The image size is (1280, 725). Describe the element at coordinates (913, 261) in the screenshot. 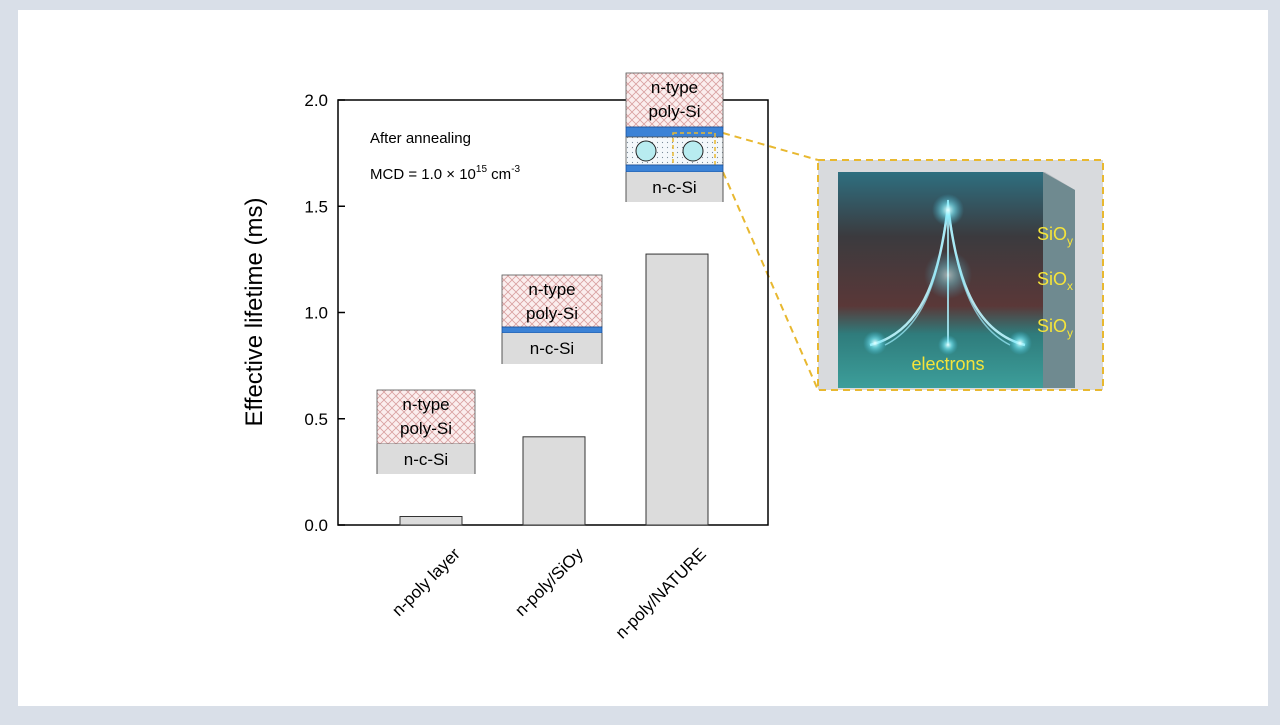

I see `image-panel` at that location.